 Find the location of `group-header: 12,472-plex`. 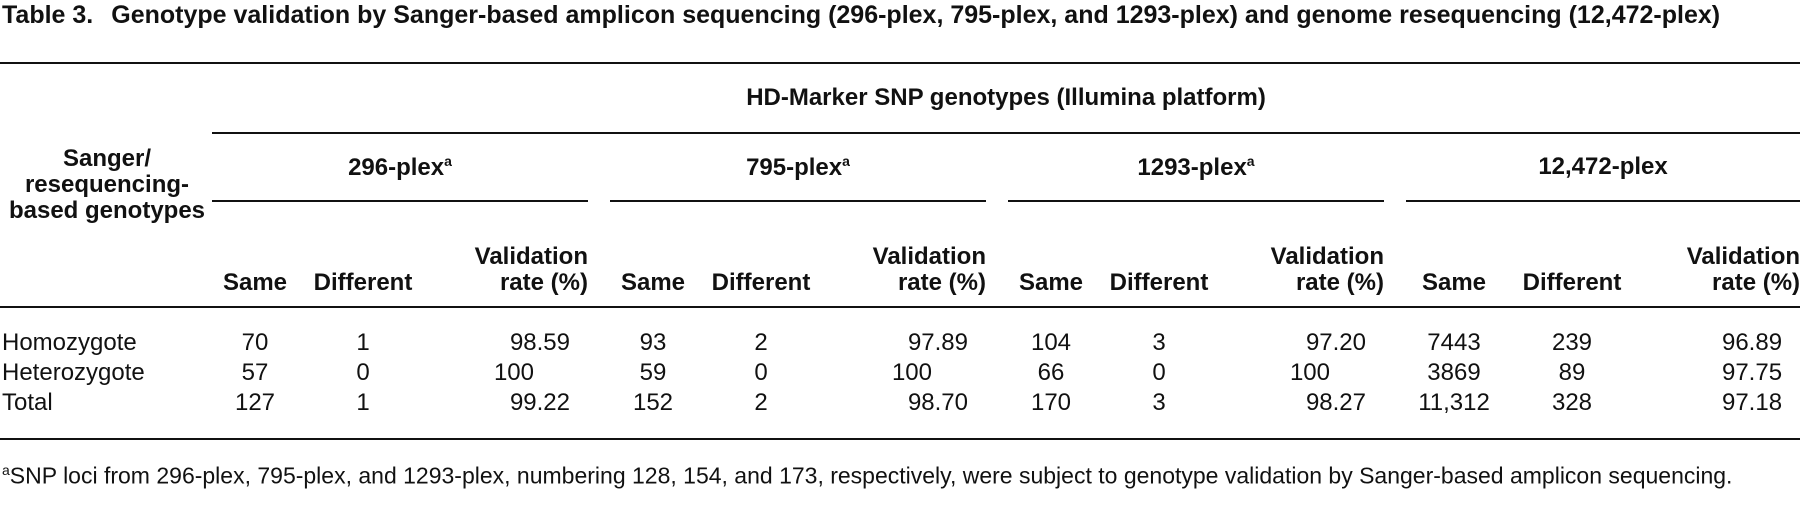

group-header: 12,472-plex is located at coordinates (1603, 167).